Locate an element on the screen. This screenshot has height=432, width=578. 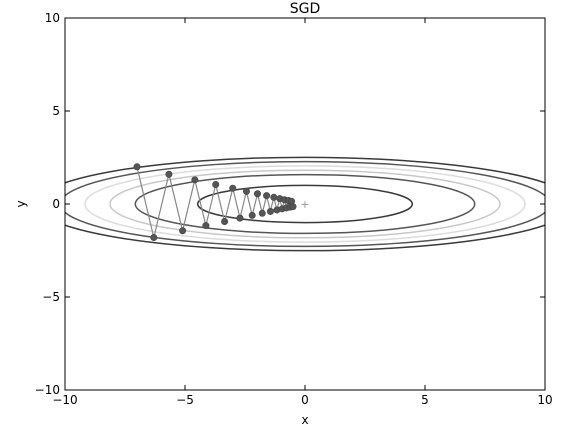
x-tick-label: 10 is located at coordinates (544, 400).